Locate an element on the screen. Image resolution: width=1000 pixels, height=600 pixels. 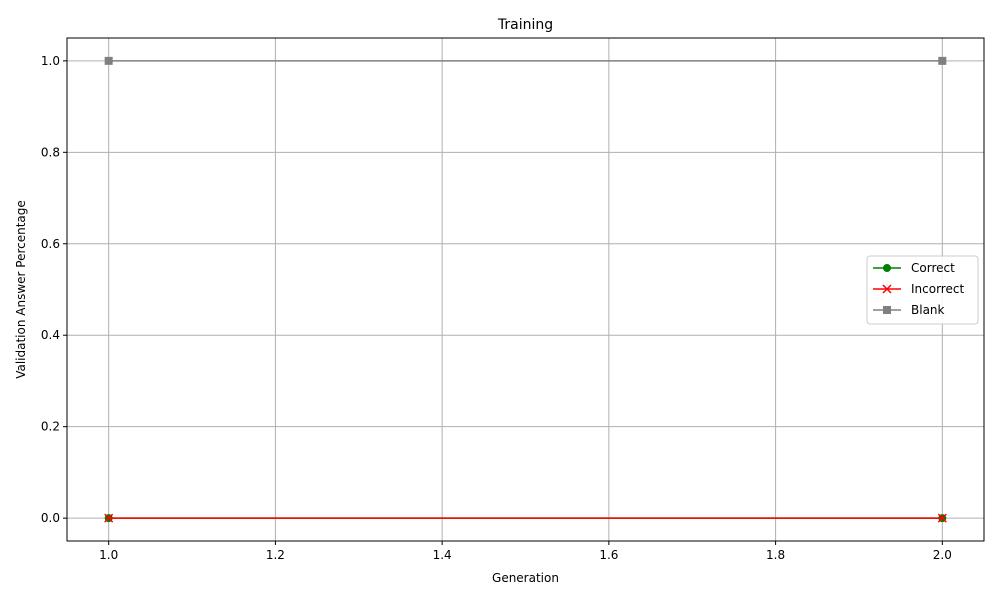
x-tick-label: 1.4 is located at coordinates (442, 555).